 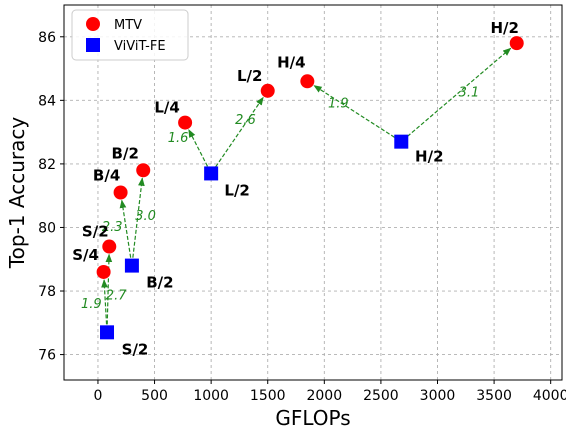 I want to click on x-tick-label: 3000, so click(x=438, y=396).